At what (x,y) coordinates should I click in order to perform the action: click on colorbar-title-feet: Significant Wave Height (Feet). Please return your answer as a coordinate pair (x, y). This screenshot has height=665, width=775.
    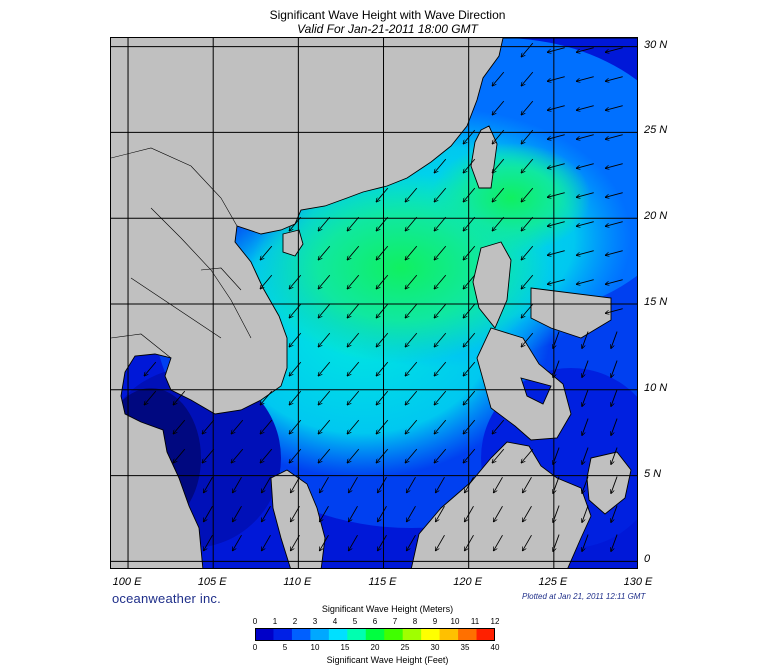
    Looking at the image, I should click on (387, 660).